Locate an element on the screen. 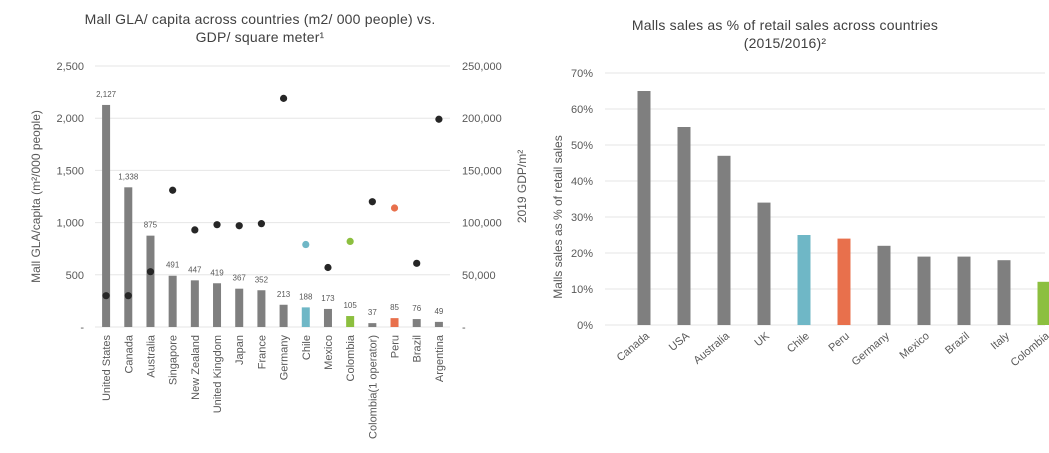 This screenshot has width=1049, height=453. right-category-label: Italy is located at coordinates (1001, 341).